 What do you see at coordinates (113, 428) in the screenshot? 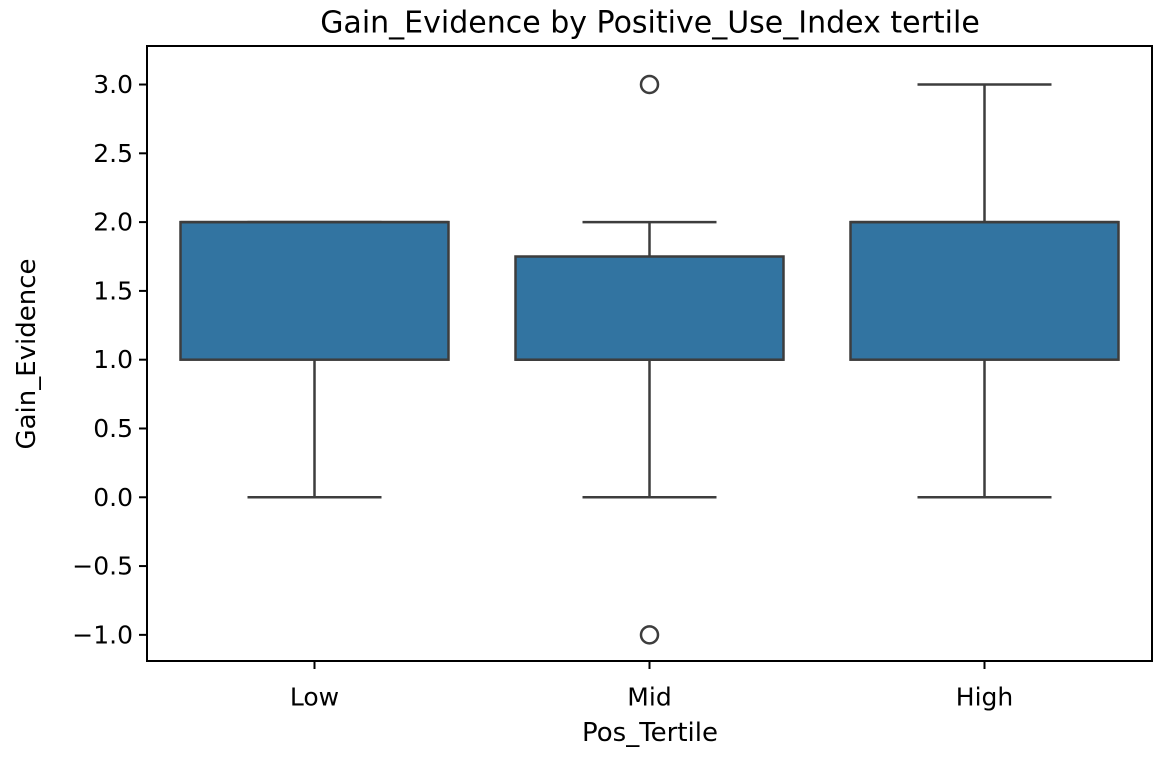
I see `y-tick-label: 0.5` at bounding box center [113, 428].